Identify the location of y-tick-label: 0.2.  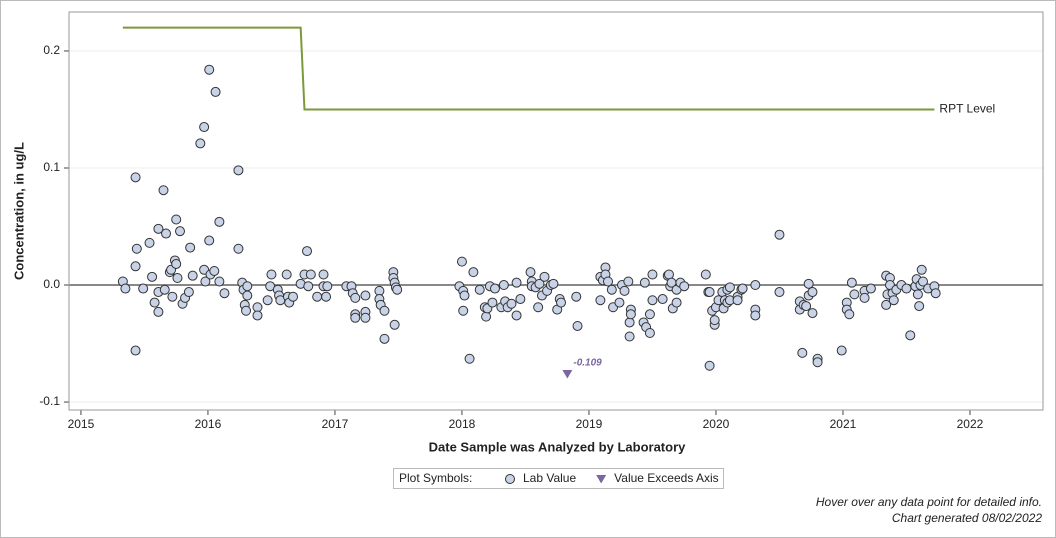
(51, 50).